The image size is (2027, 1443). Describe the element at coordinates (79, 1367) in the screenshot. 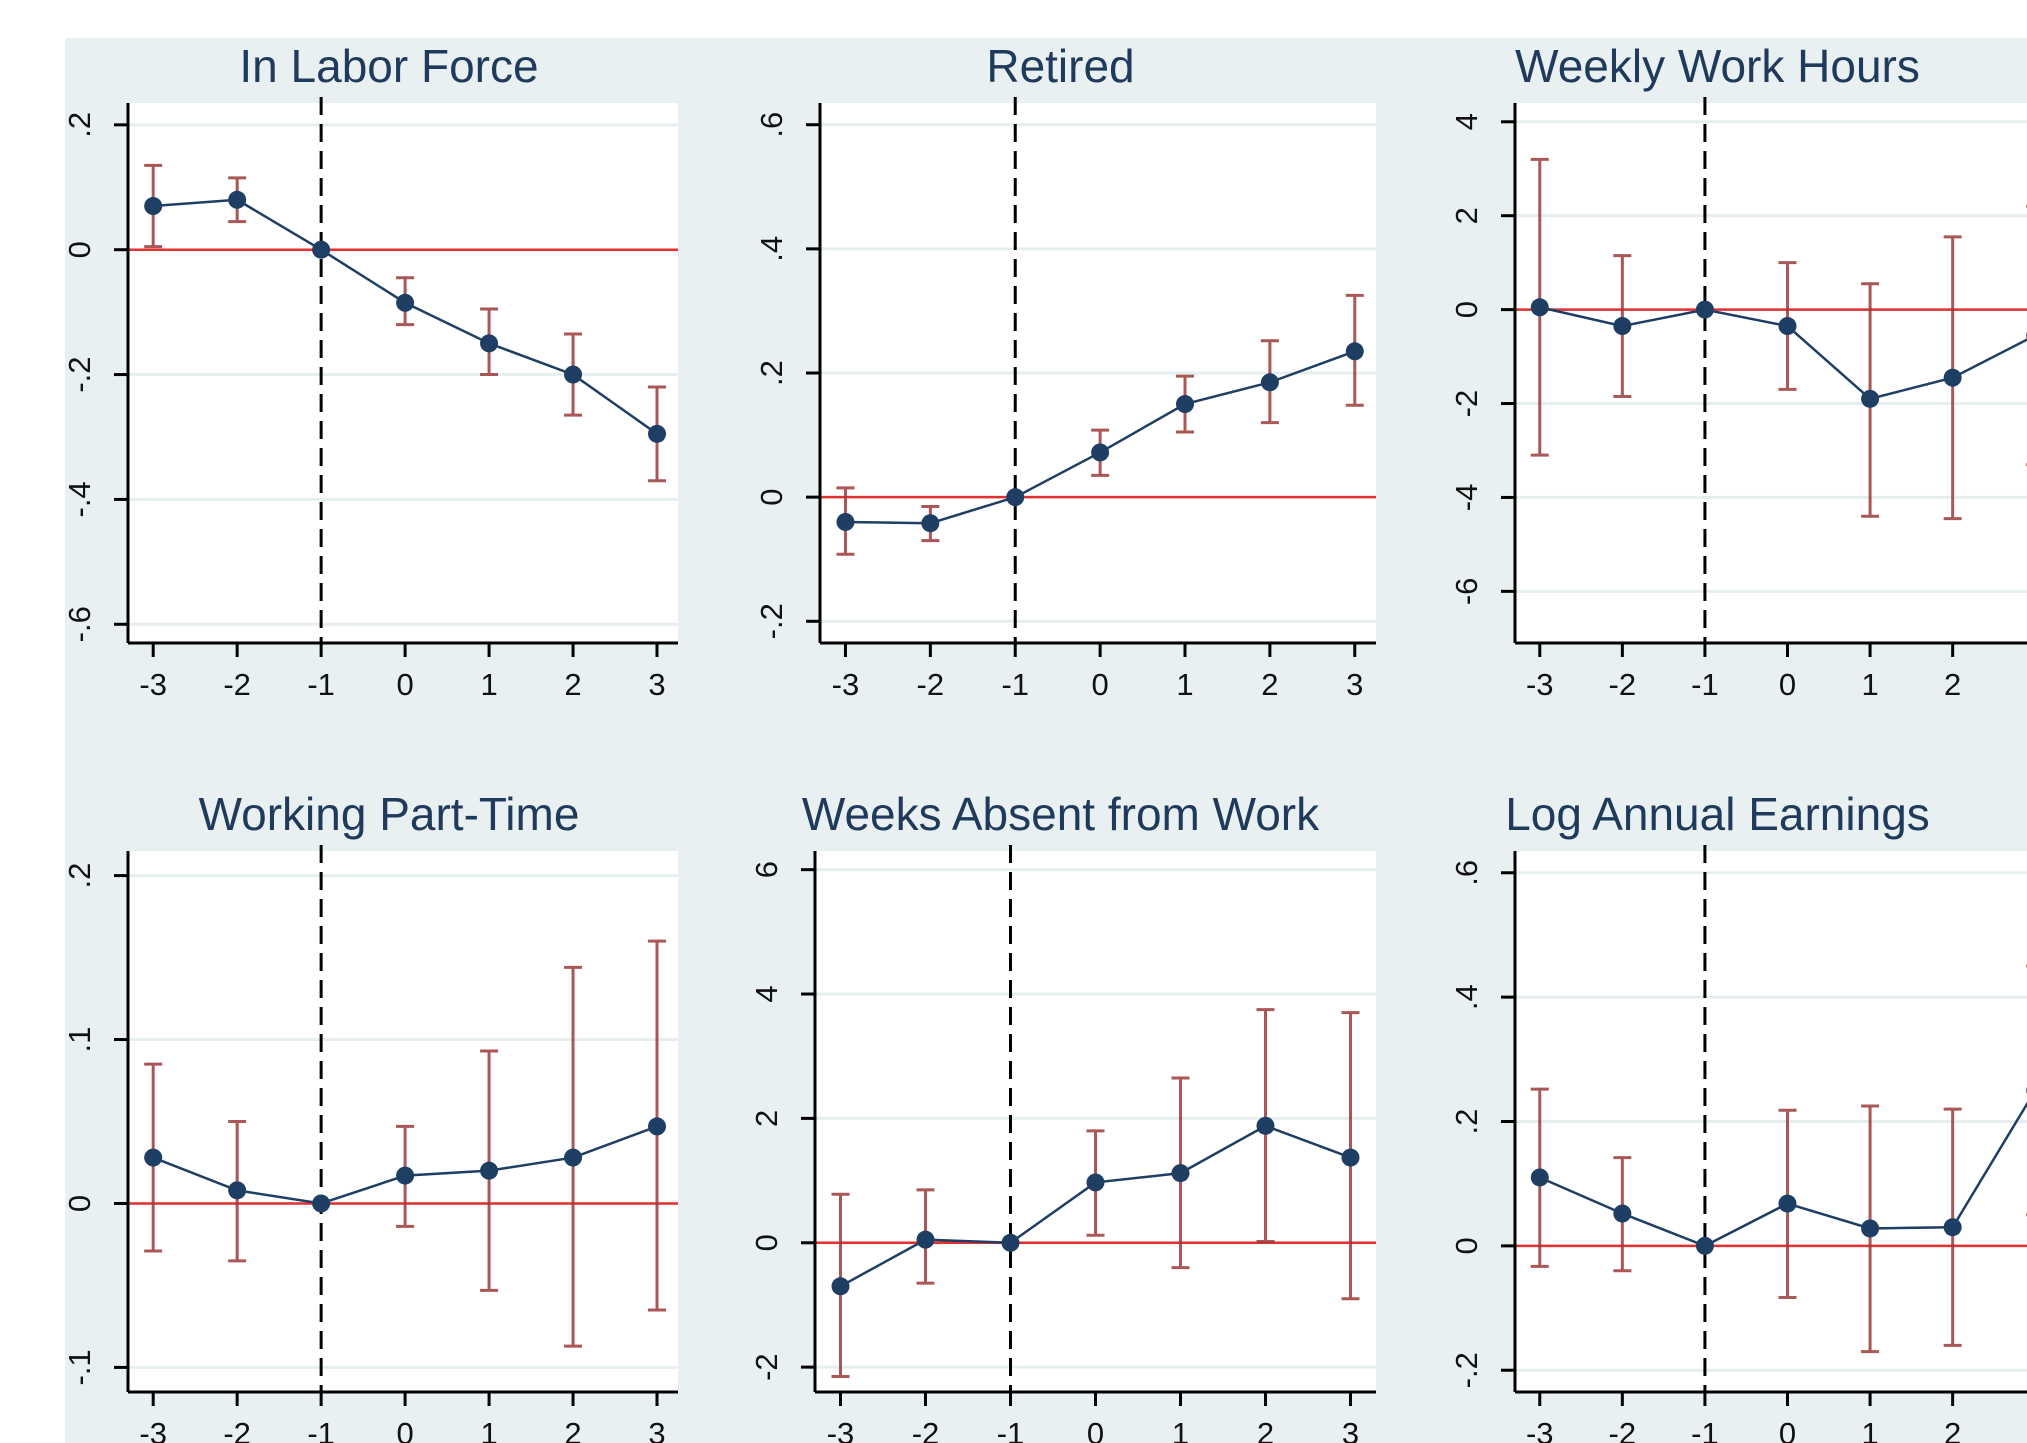

I see `y-tick-label: -.1` at that location.